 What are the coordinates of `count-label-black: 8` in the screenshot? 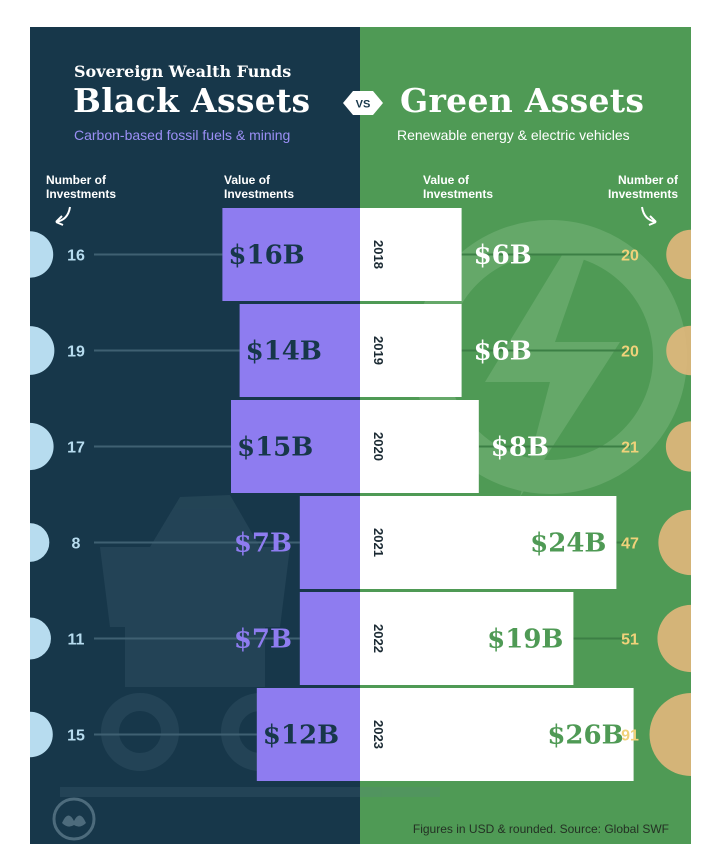 It's located at (76, 544).